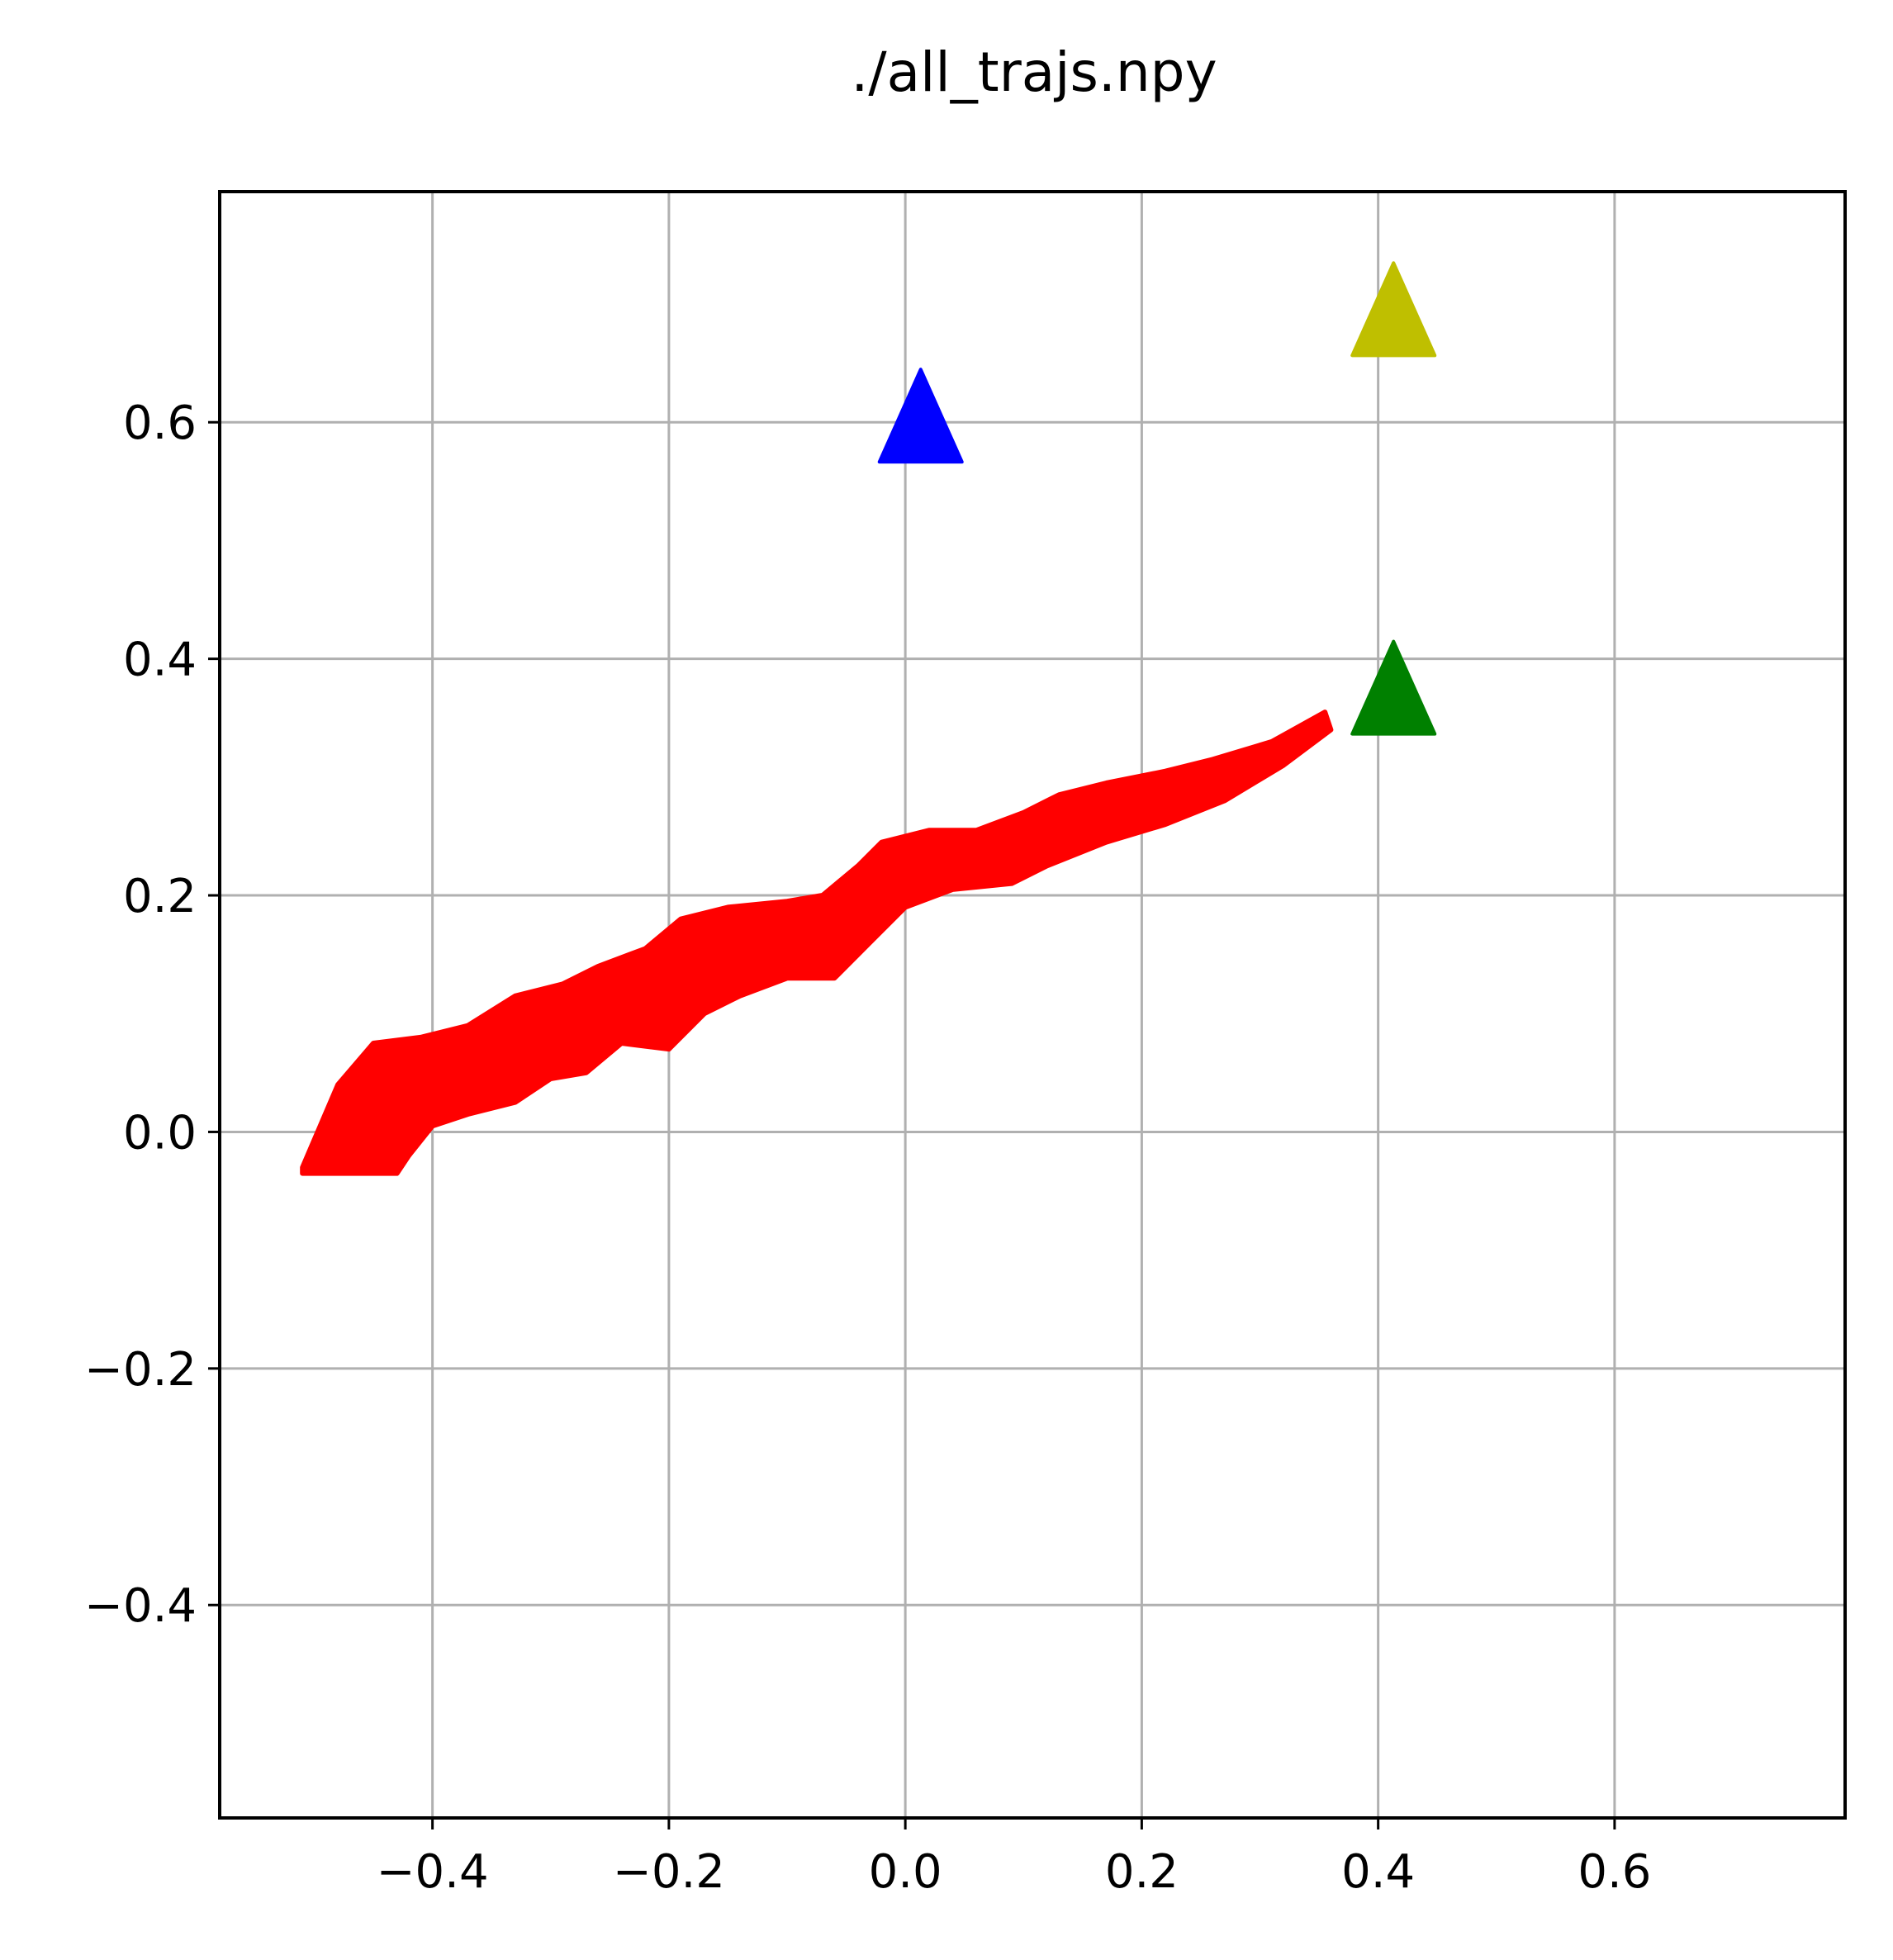 This screenshot has height=1960, width=1893. I want to click on y-tick-label-1: −0.2, so click(140, 1370).